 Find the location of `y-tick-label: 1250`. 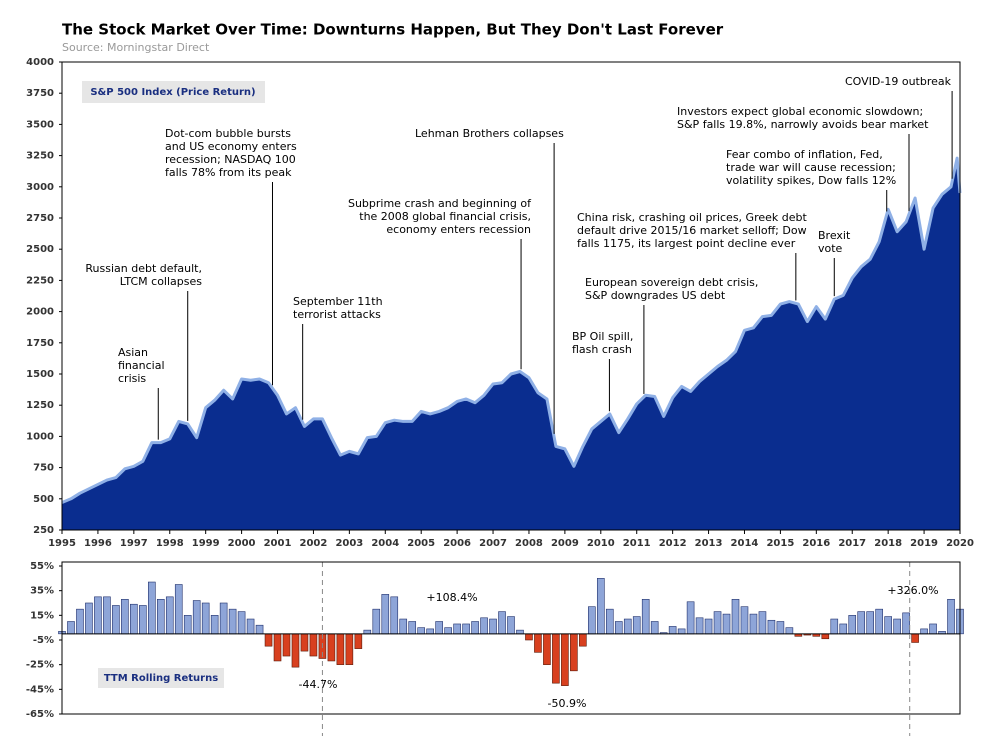

y-tick-label: 1250 is located at coordinates (40, 405).